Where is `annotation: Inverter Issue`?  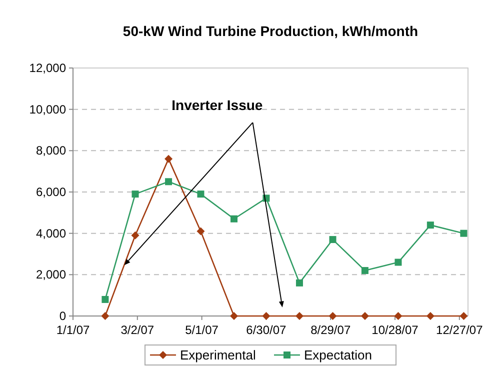
annotation: Inverter Issue is located at coordinates (217, 105).